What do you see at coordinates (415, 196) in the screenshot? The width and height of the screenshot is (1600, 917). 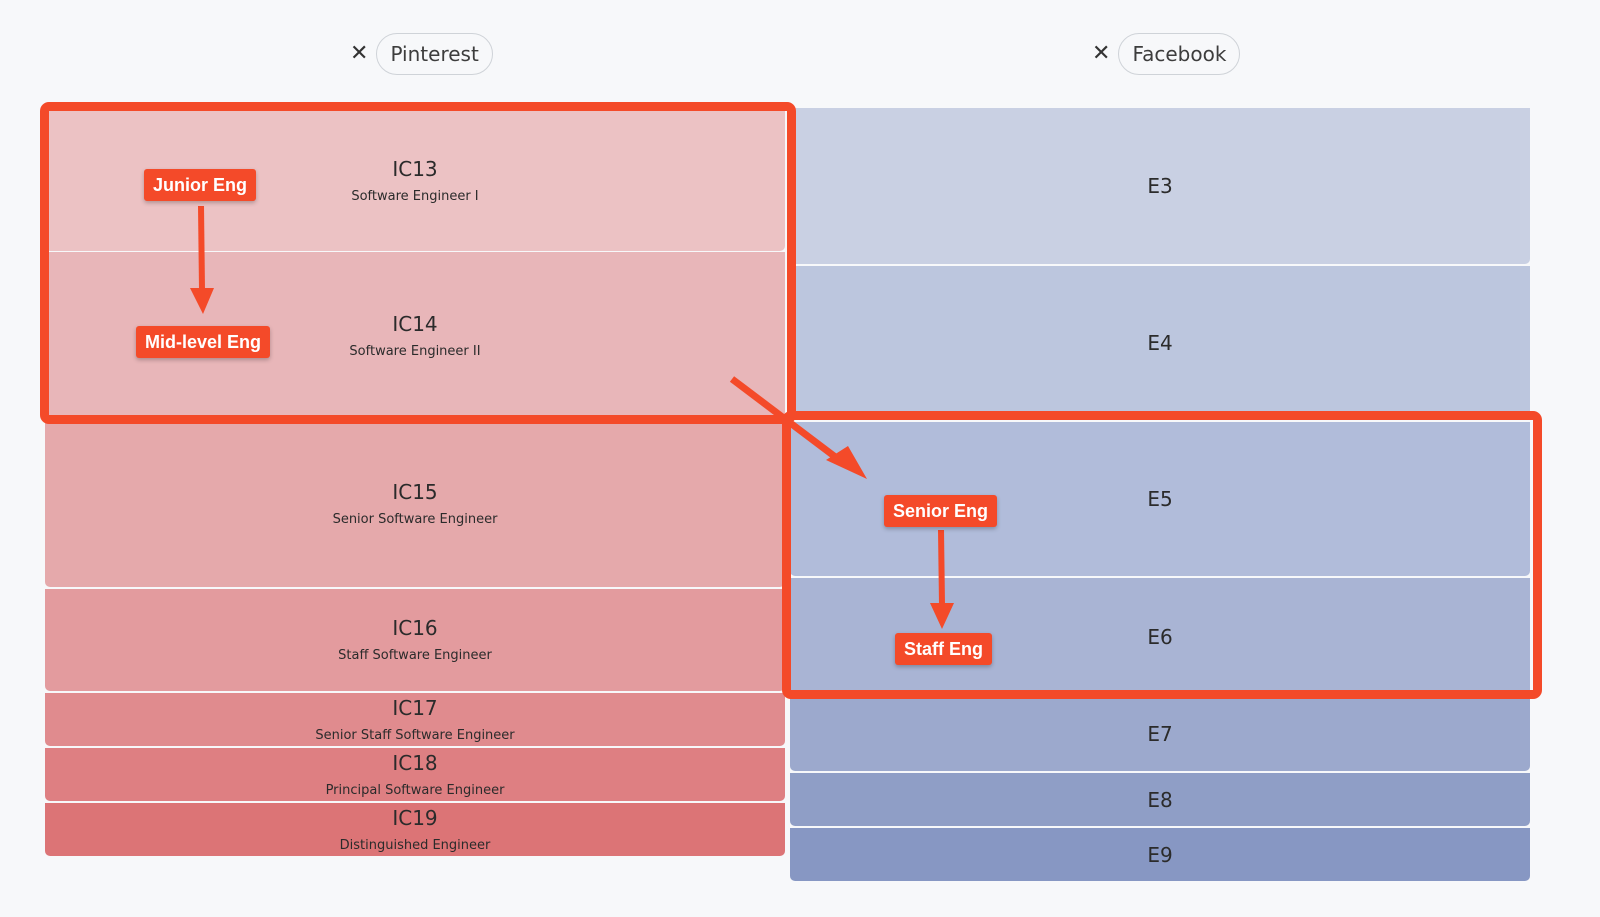 I see `level-title: Software Engineer I` at bounding box center [415, 196].